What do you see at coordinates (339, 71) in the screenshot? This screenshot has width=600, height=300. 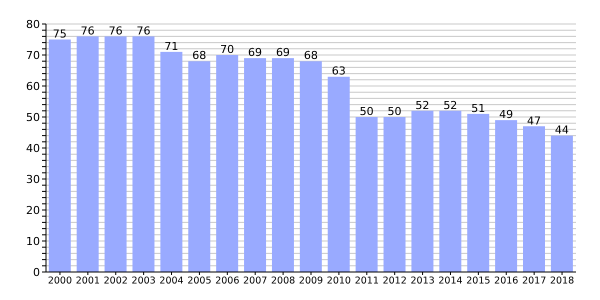 I see `data-label: 63` at bounding box center [339, 71].